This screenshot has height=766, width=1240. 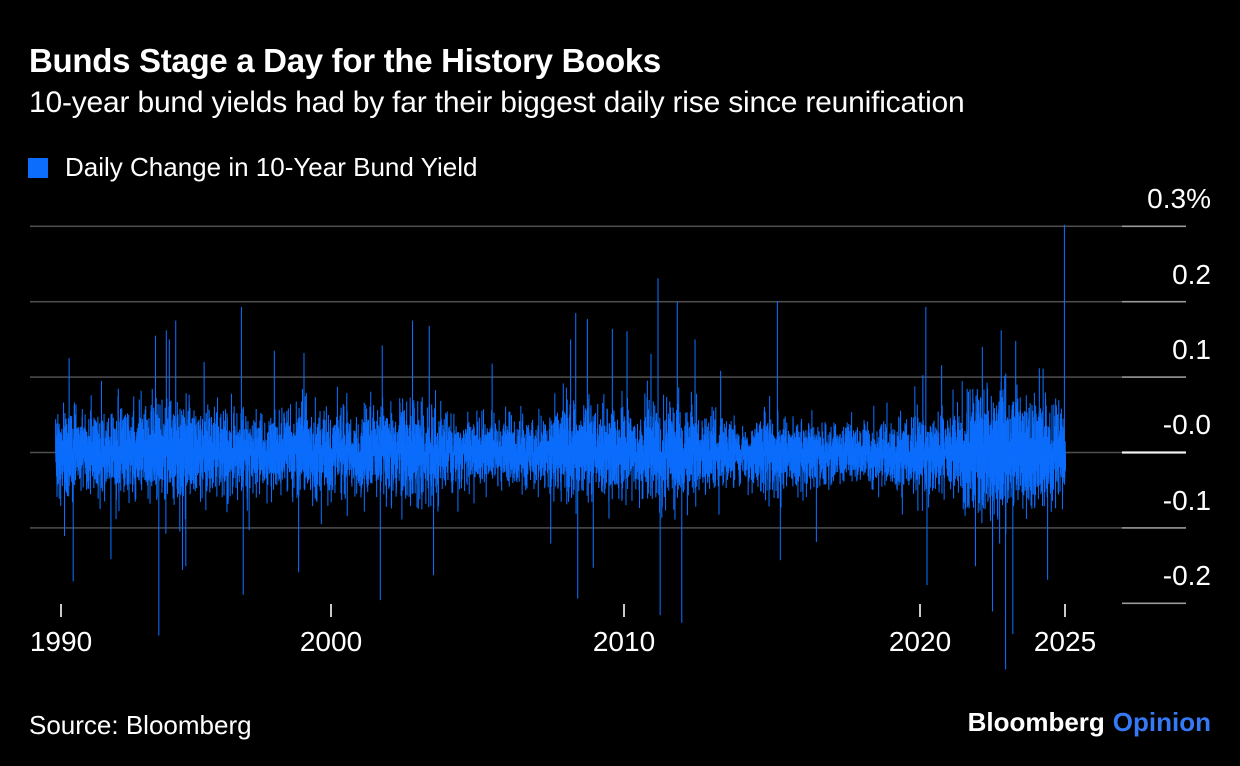 I want to click on legend-swatch-icon, so click(x=38, y=167).